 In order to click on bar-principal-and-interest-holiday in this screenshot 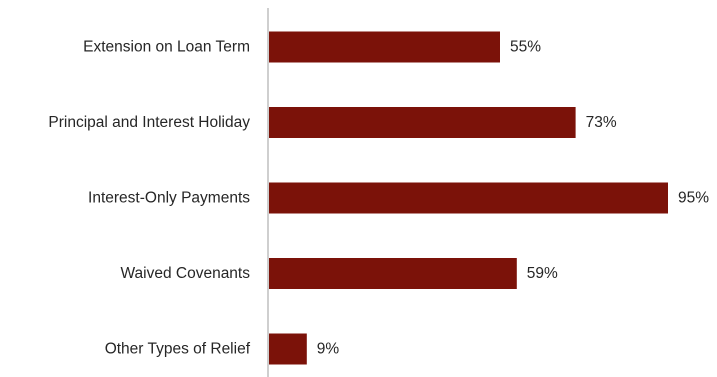, I will do `click(422, 122)`.